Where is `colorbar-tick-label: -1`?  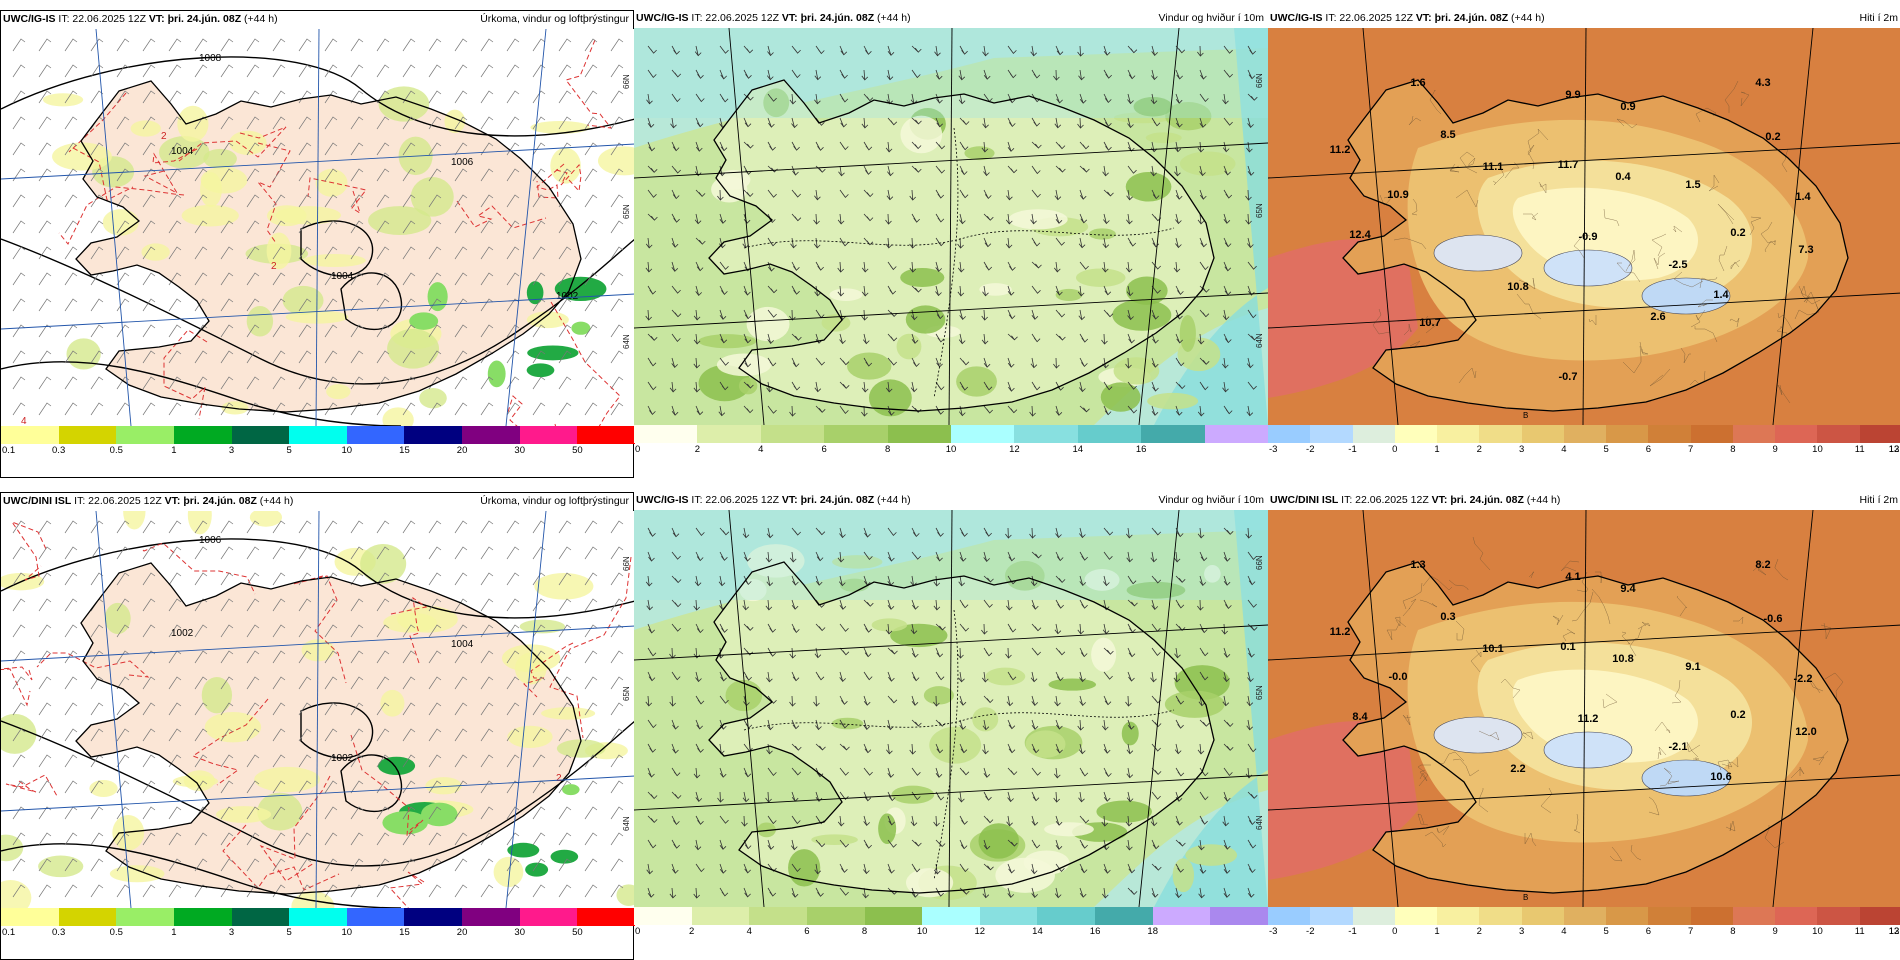
colorbar-tick-label: -1 is located at coordinates (1352, 931).